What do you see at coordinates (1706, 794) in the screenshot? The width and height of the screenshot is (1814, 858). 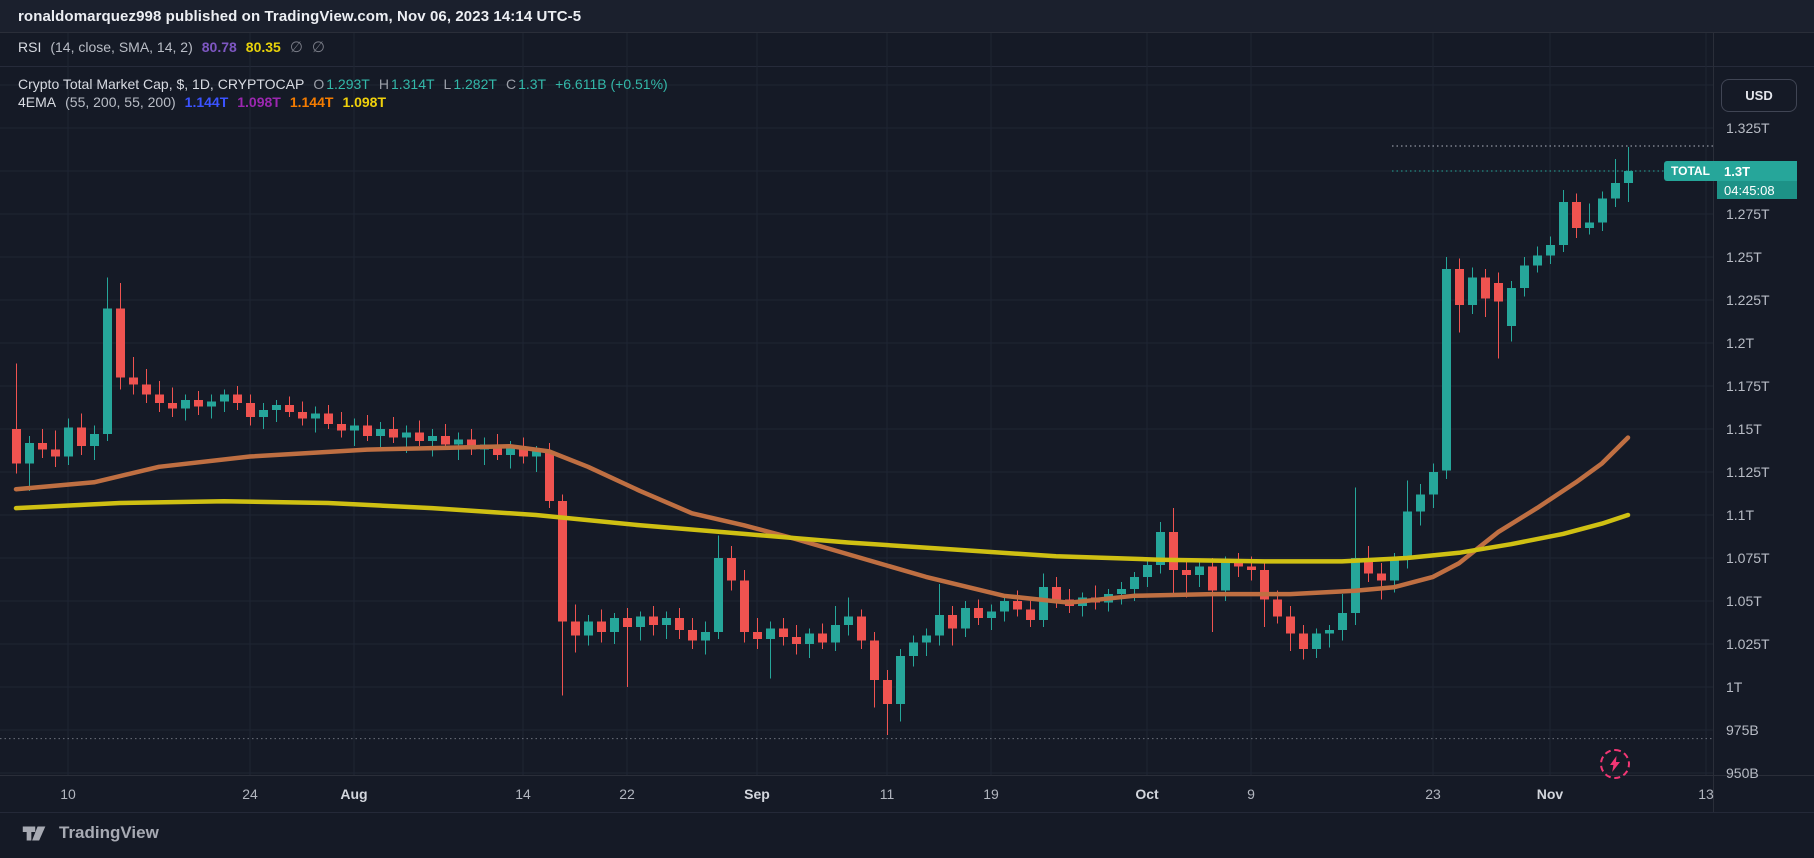 I see `time-axis-label: 13` at bounding box center [1706, 794].